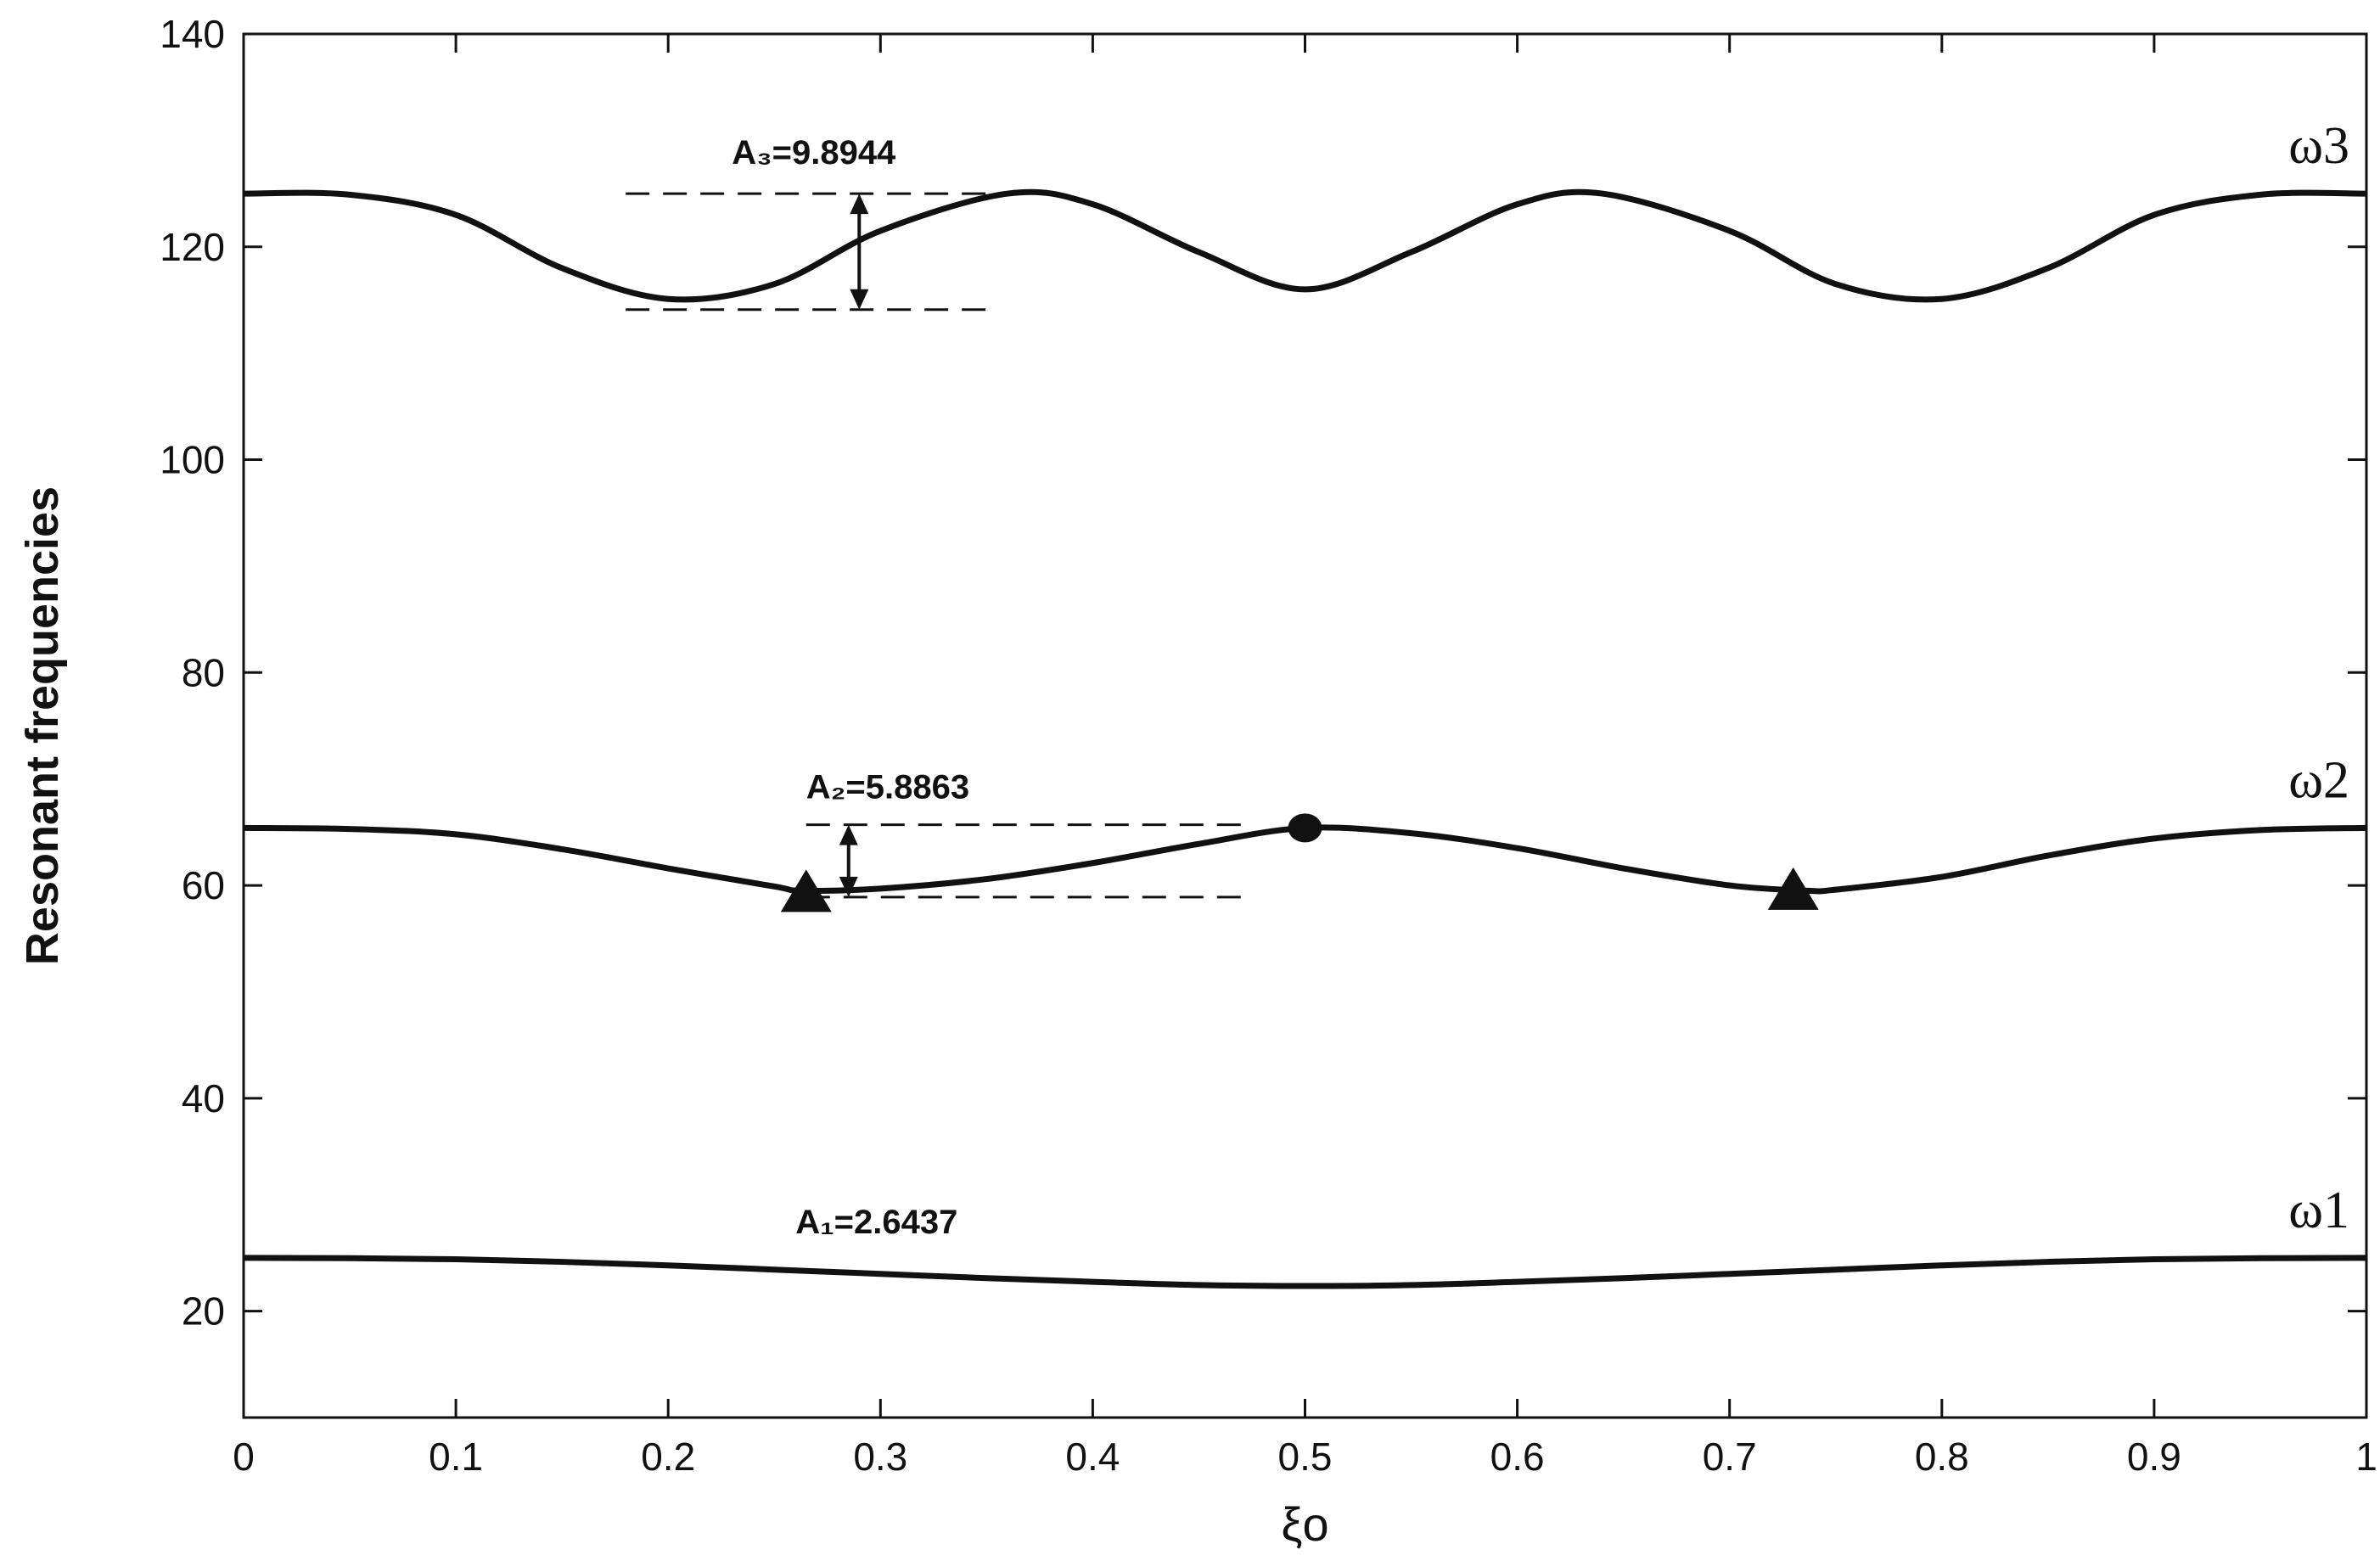  Describe the element at coordinates (814, 152) in the screenshot. I see `amplitude-label: A₃=9.8944` at that location.